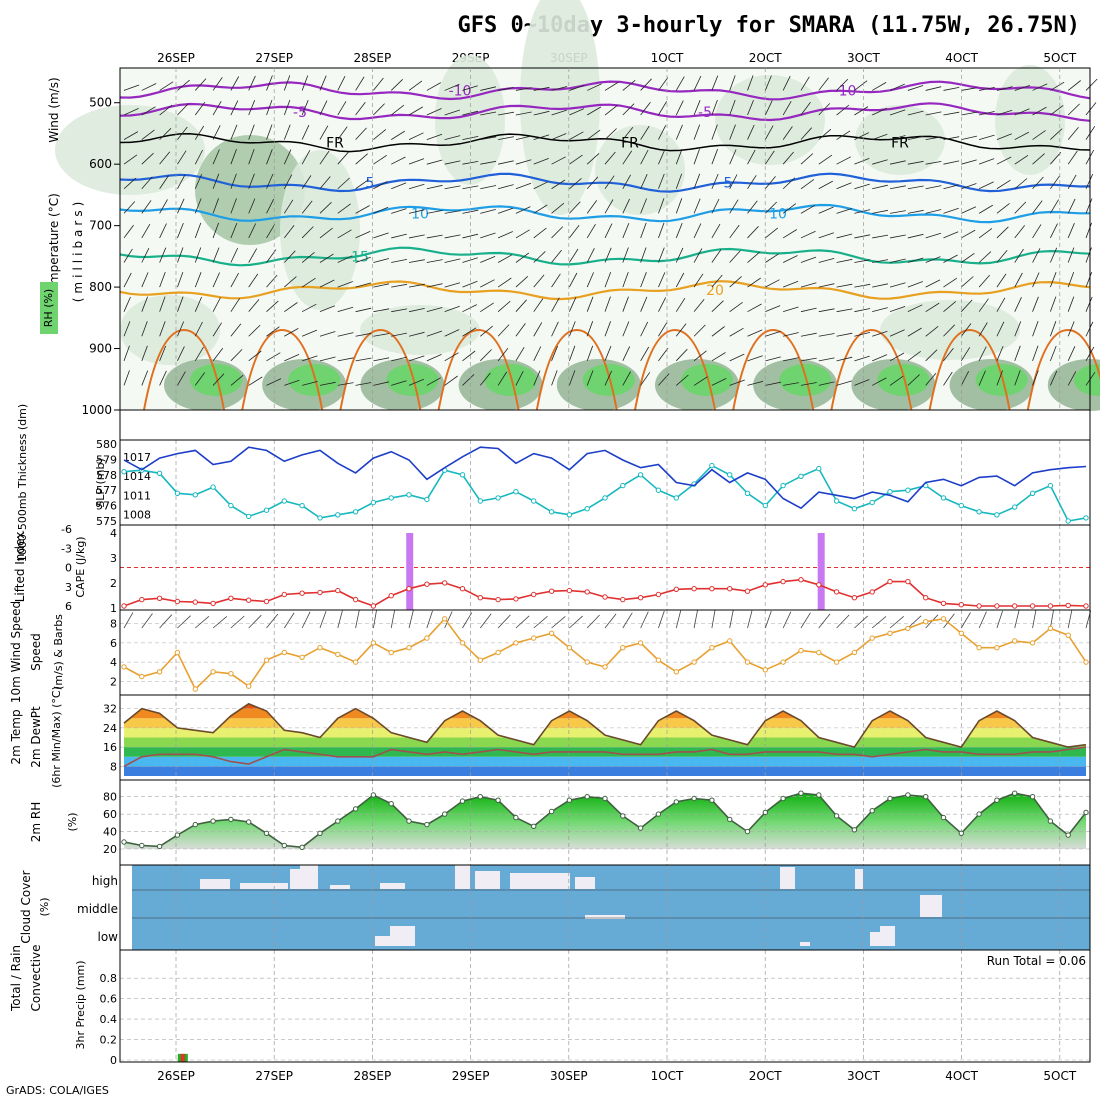  Describe the element at coordinates (113, 624) in the screenshot. I see `tick-label: 8` at that location.